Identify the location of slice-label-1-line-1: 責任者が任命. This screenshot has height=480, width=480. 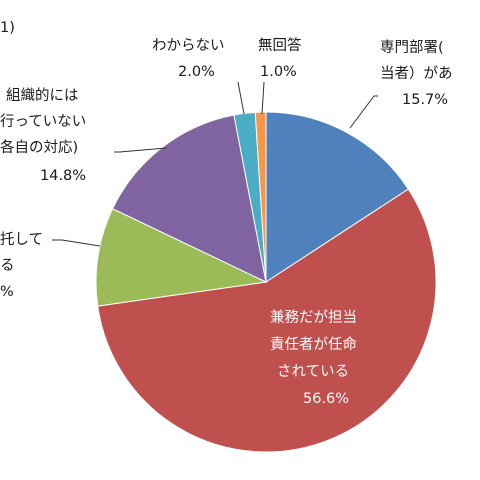
(313, 344).